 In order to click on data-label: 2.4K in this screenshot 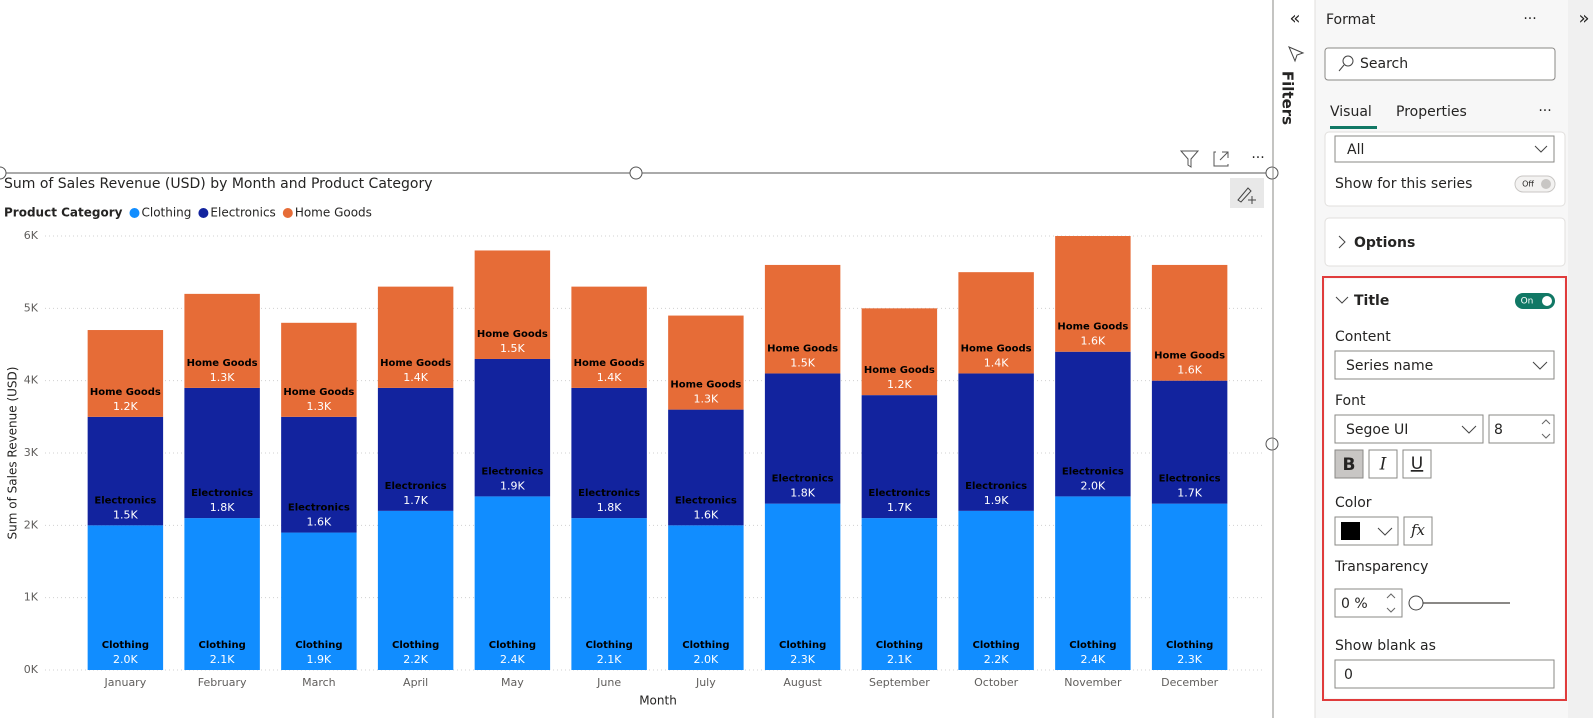, I will do `click(1093, 659)`.